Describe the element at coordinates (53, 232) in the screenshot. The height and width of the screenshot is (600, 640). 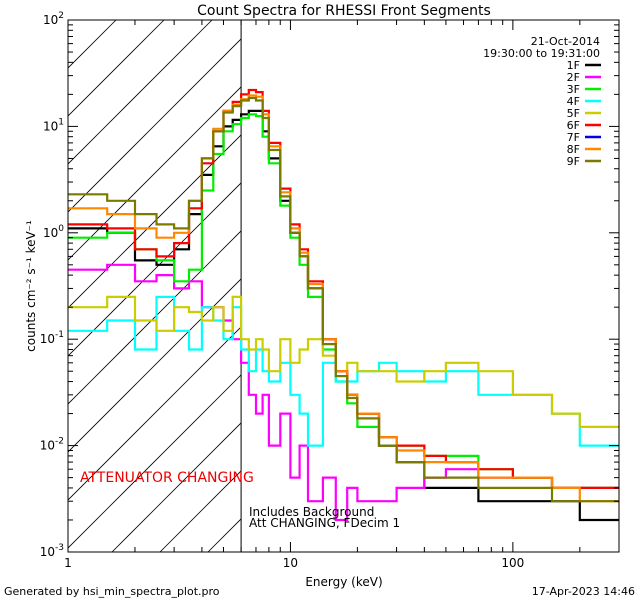
I see `y-tick-label: 10⁰` at that location.